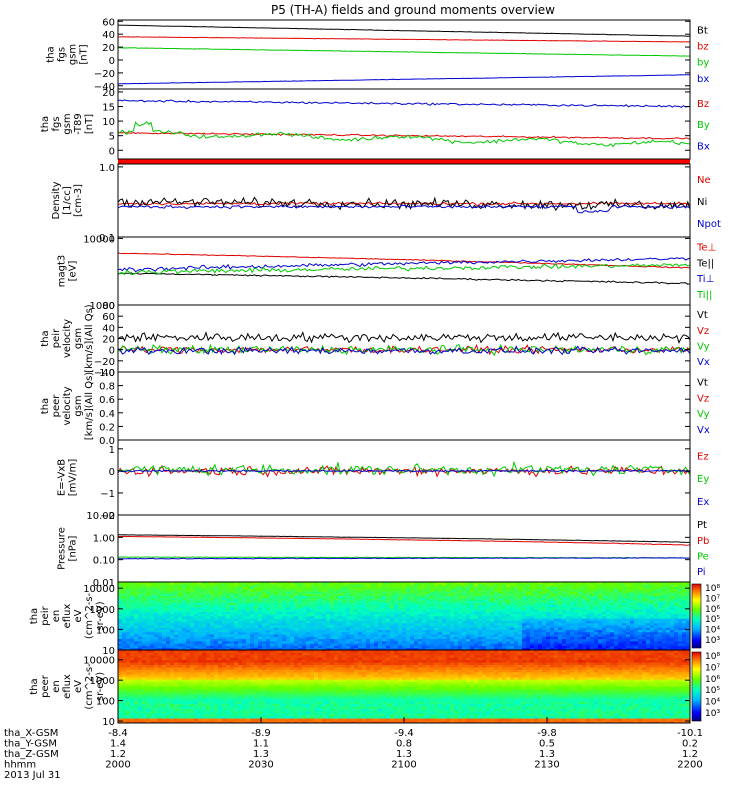 The width and height of the screenshot is (750, 804). What do you see at coordinates (703, 125) in the screenshot?
I see `legend-1-1: By` at bounding box center [703, 125].